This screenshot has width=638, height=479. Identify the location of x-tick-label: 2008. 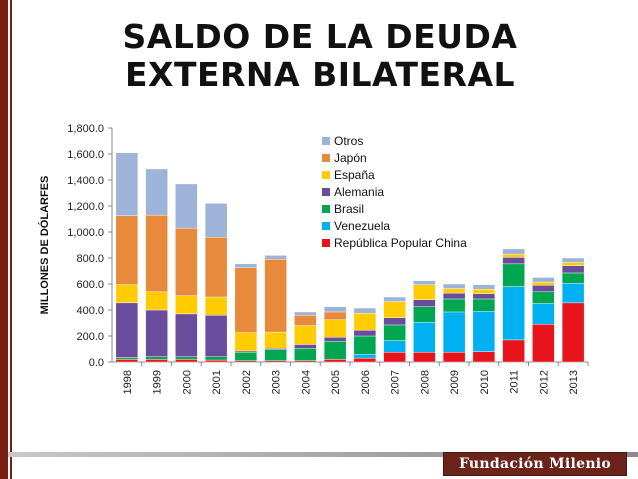
(425, 382).